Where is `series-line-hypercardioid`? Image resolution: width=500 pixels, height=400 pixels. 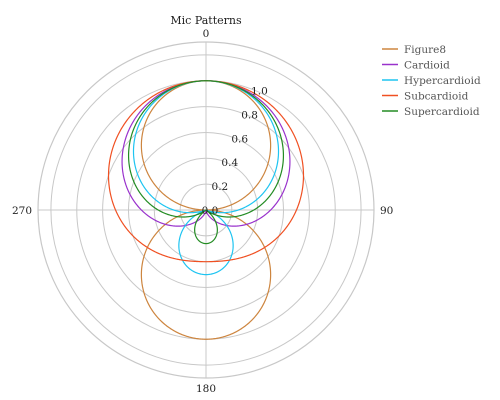
series-line-hypercardioid is located at coordinates (206, 178).